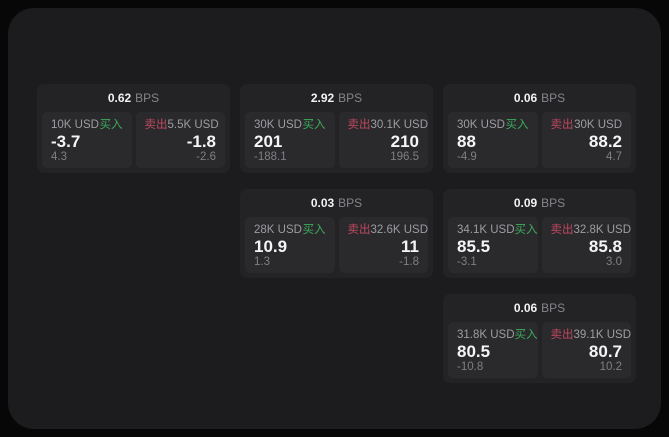 The image size is (669, 437). What do you see at coordinates (614, 157) in the screenshot?
I see `sell-delta: 4.7` at bounding box center [614, 157].